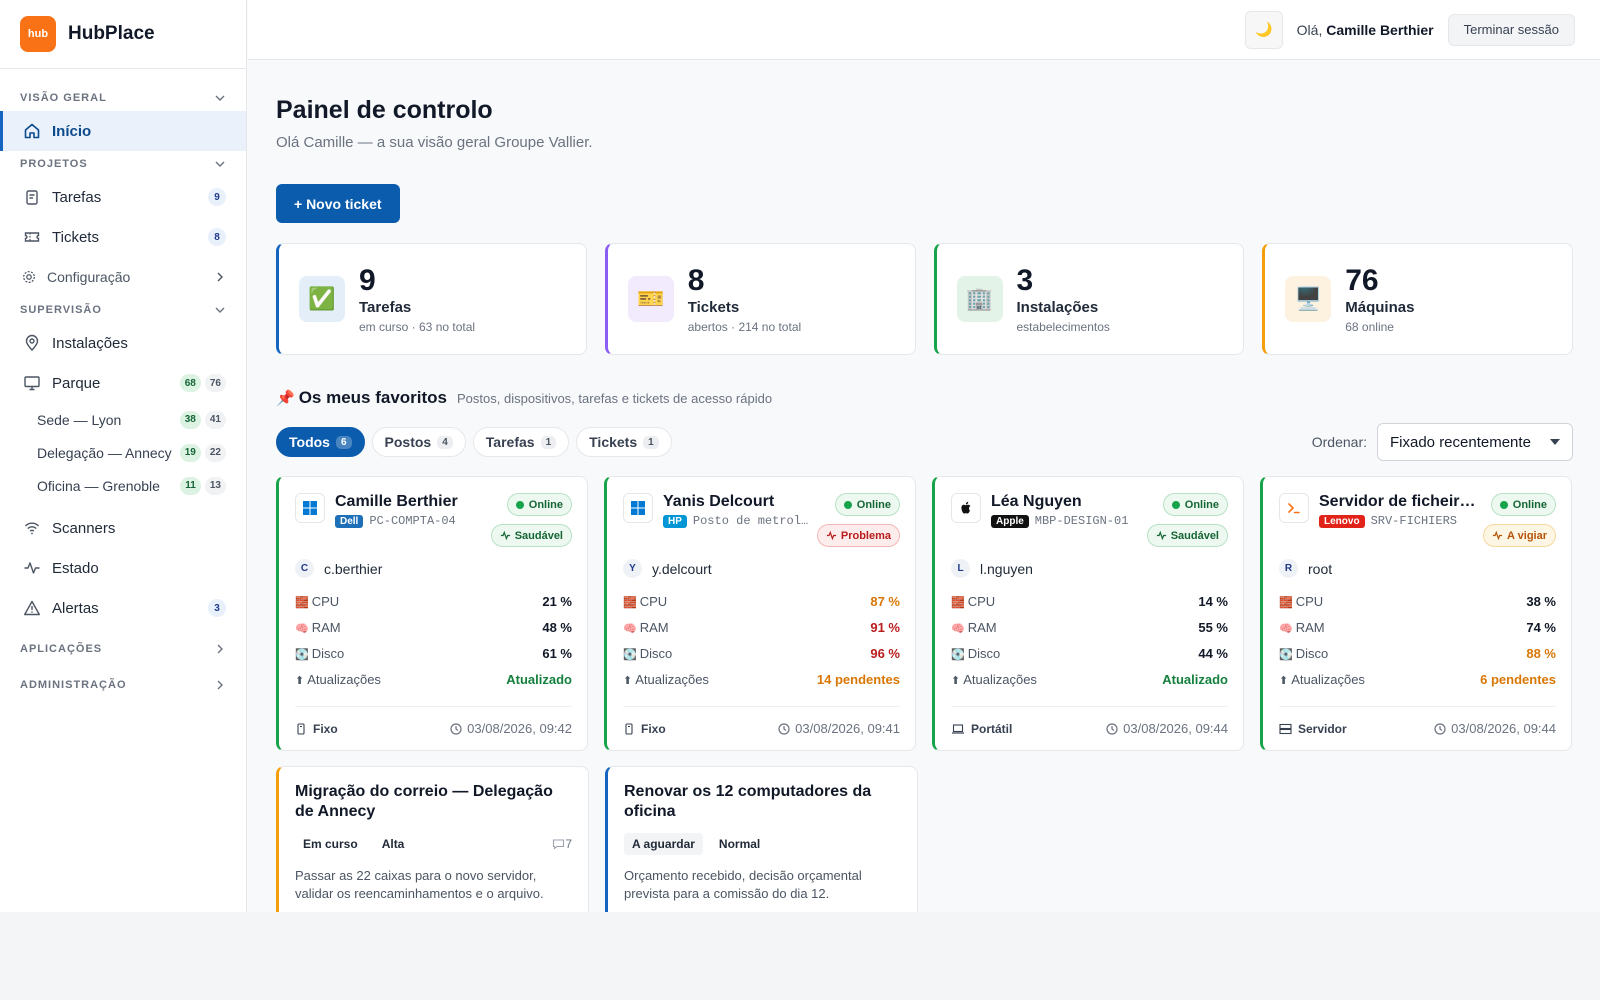 The height and width of the screenshot is (1000, 1600). I want to click on stat-detail: 68 online, so click(1369, 326).